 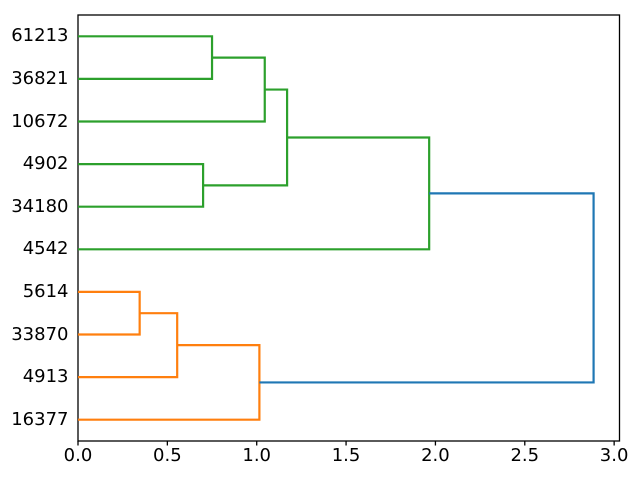 I want to click on x-tick-label: 2.5, so click(x=525, y=455).